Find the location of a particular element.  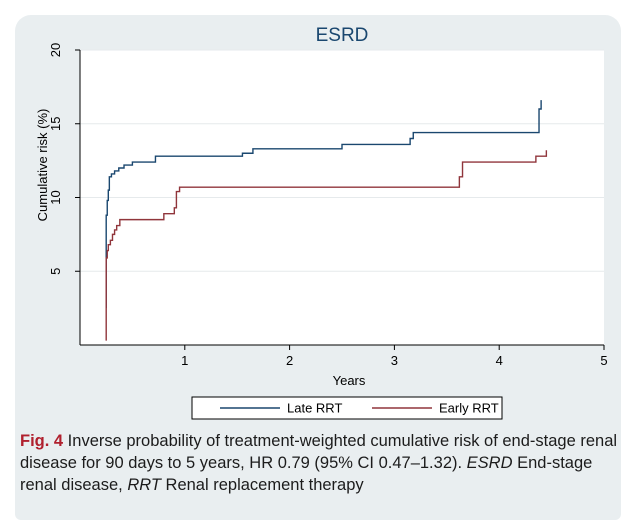

caption-text-rrt-definition: Renal replacement therapy is located at coordinates (262, 485).